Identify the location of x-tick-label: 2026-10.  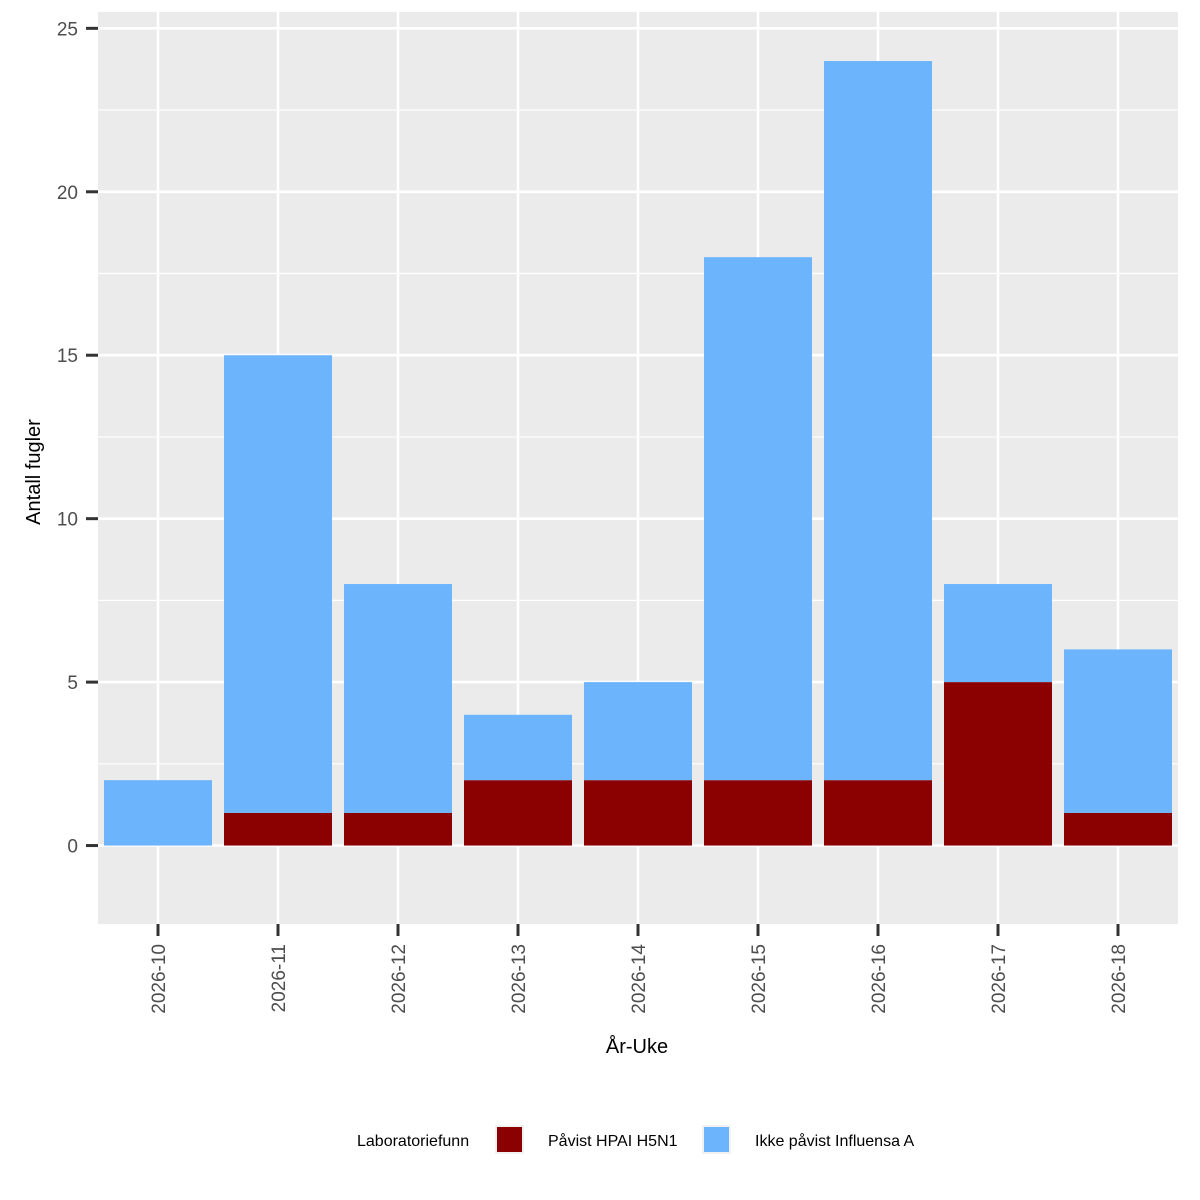
(159, 979).